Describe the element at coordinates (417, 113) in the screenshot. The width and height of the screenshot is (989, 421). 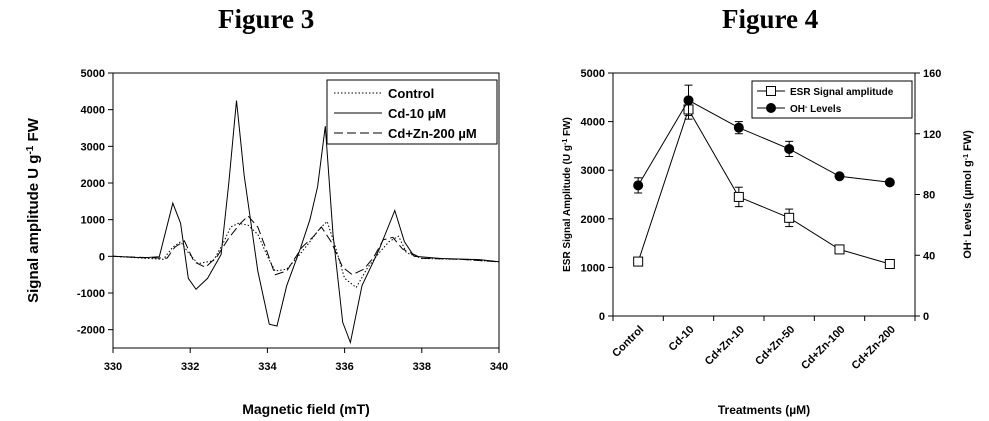
I see `fig3-legend-label: Cd-10 µM` at that location.